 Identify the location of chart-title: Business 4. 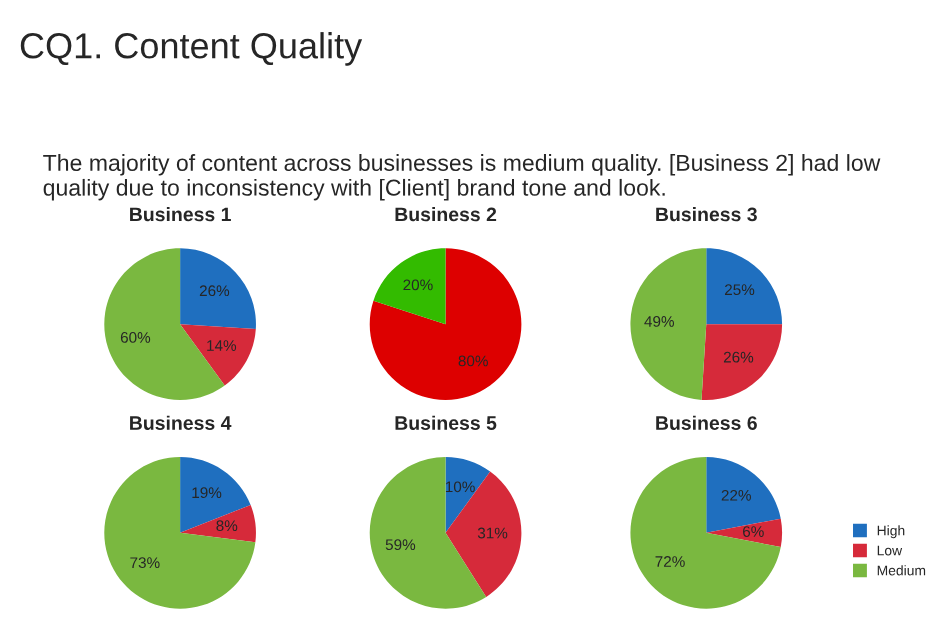
(181, 422).